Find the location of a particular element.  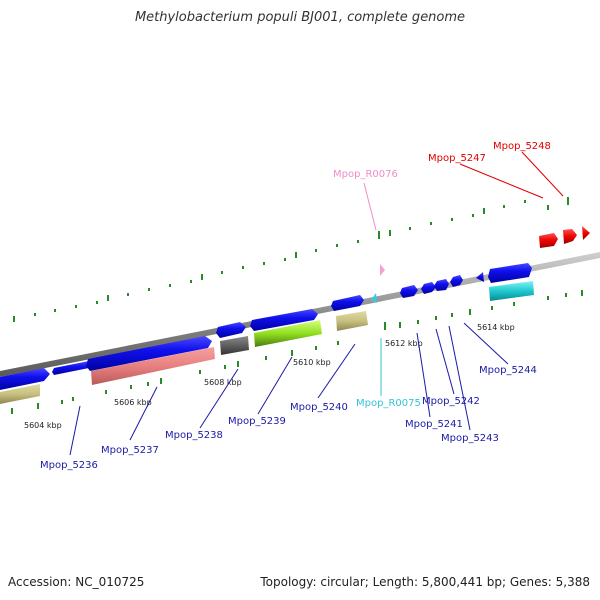

cat-lime is located at coordinates (288, 333).